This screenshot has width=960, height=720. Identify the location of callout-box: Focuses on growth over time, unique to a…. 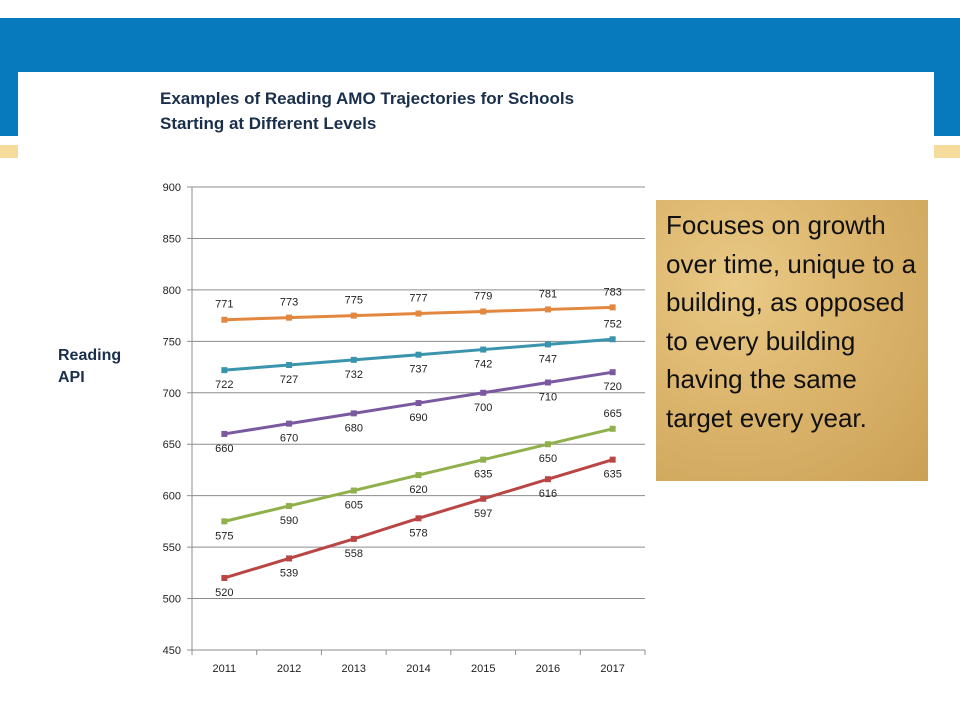
(792, 340).